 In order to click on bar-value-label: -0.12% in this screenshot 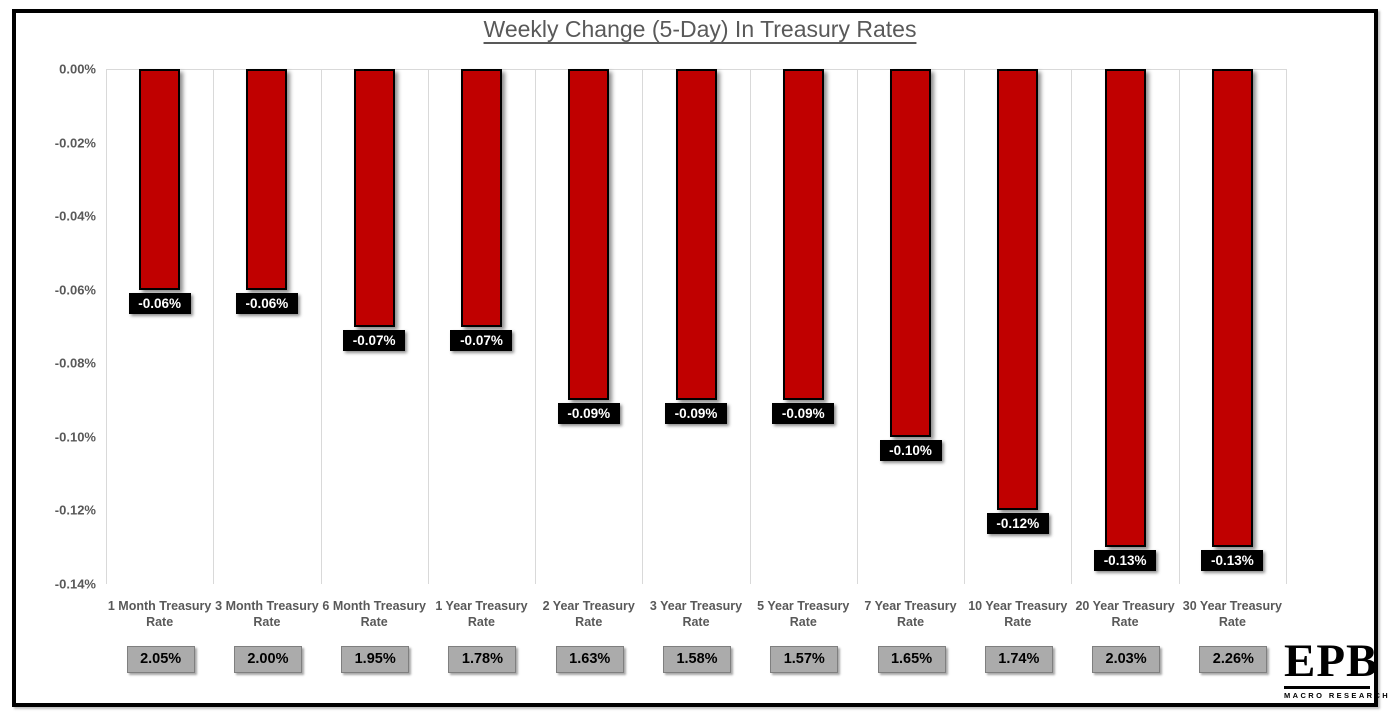, I will do `click(1017, 523)`.